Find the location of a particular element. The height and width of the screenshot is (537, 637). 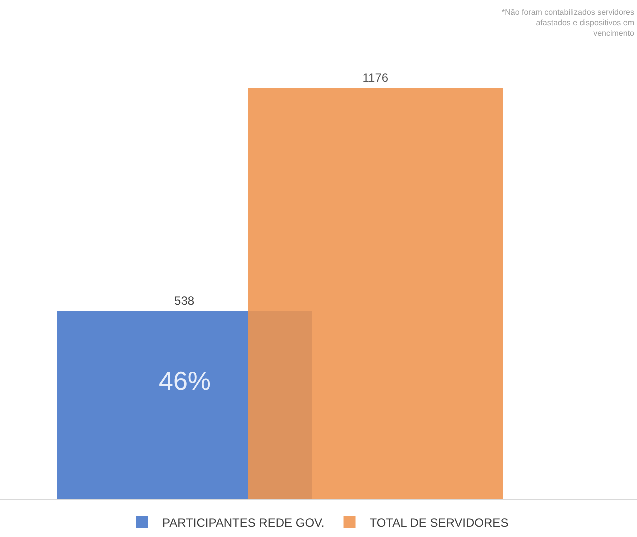

data-label: 1176 is located at coordinates (375, 78).